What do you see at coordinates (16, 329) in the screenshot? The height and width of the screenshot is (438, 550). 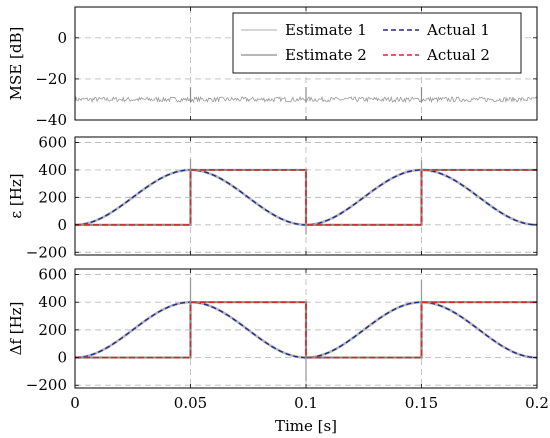 I see `y-axis-label: Δf [Hz]` at bounding box center [16, 329].